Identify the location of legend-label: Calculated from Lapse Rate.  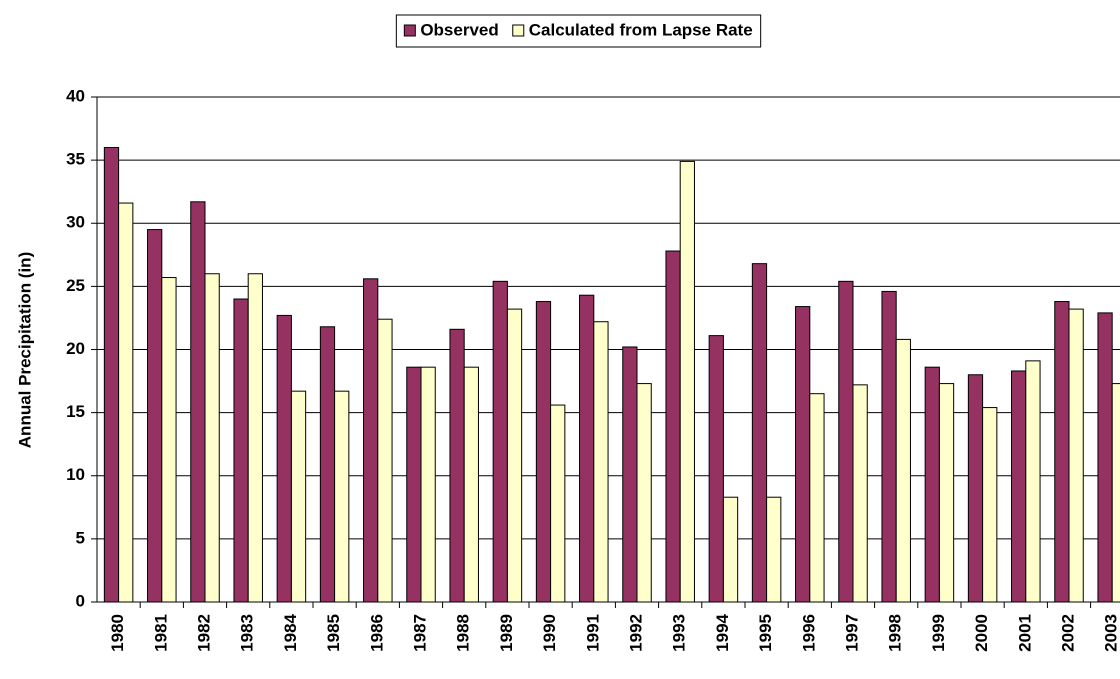
(641, 29).